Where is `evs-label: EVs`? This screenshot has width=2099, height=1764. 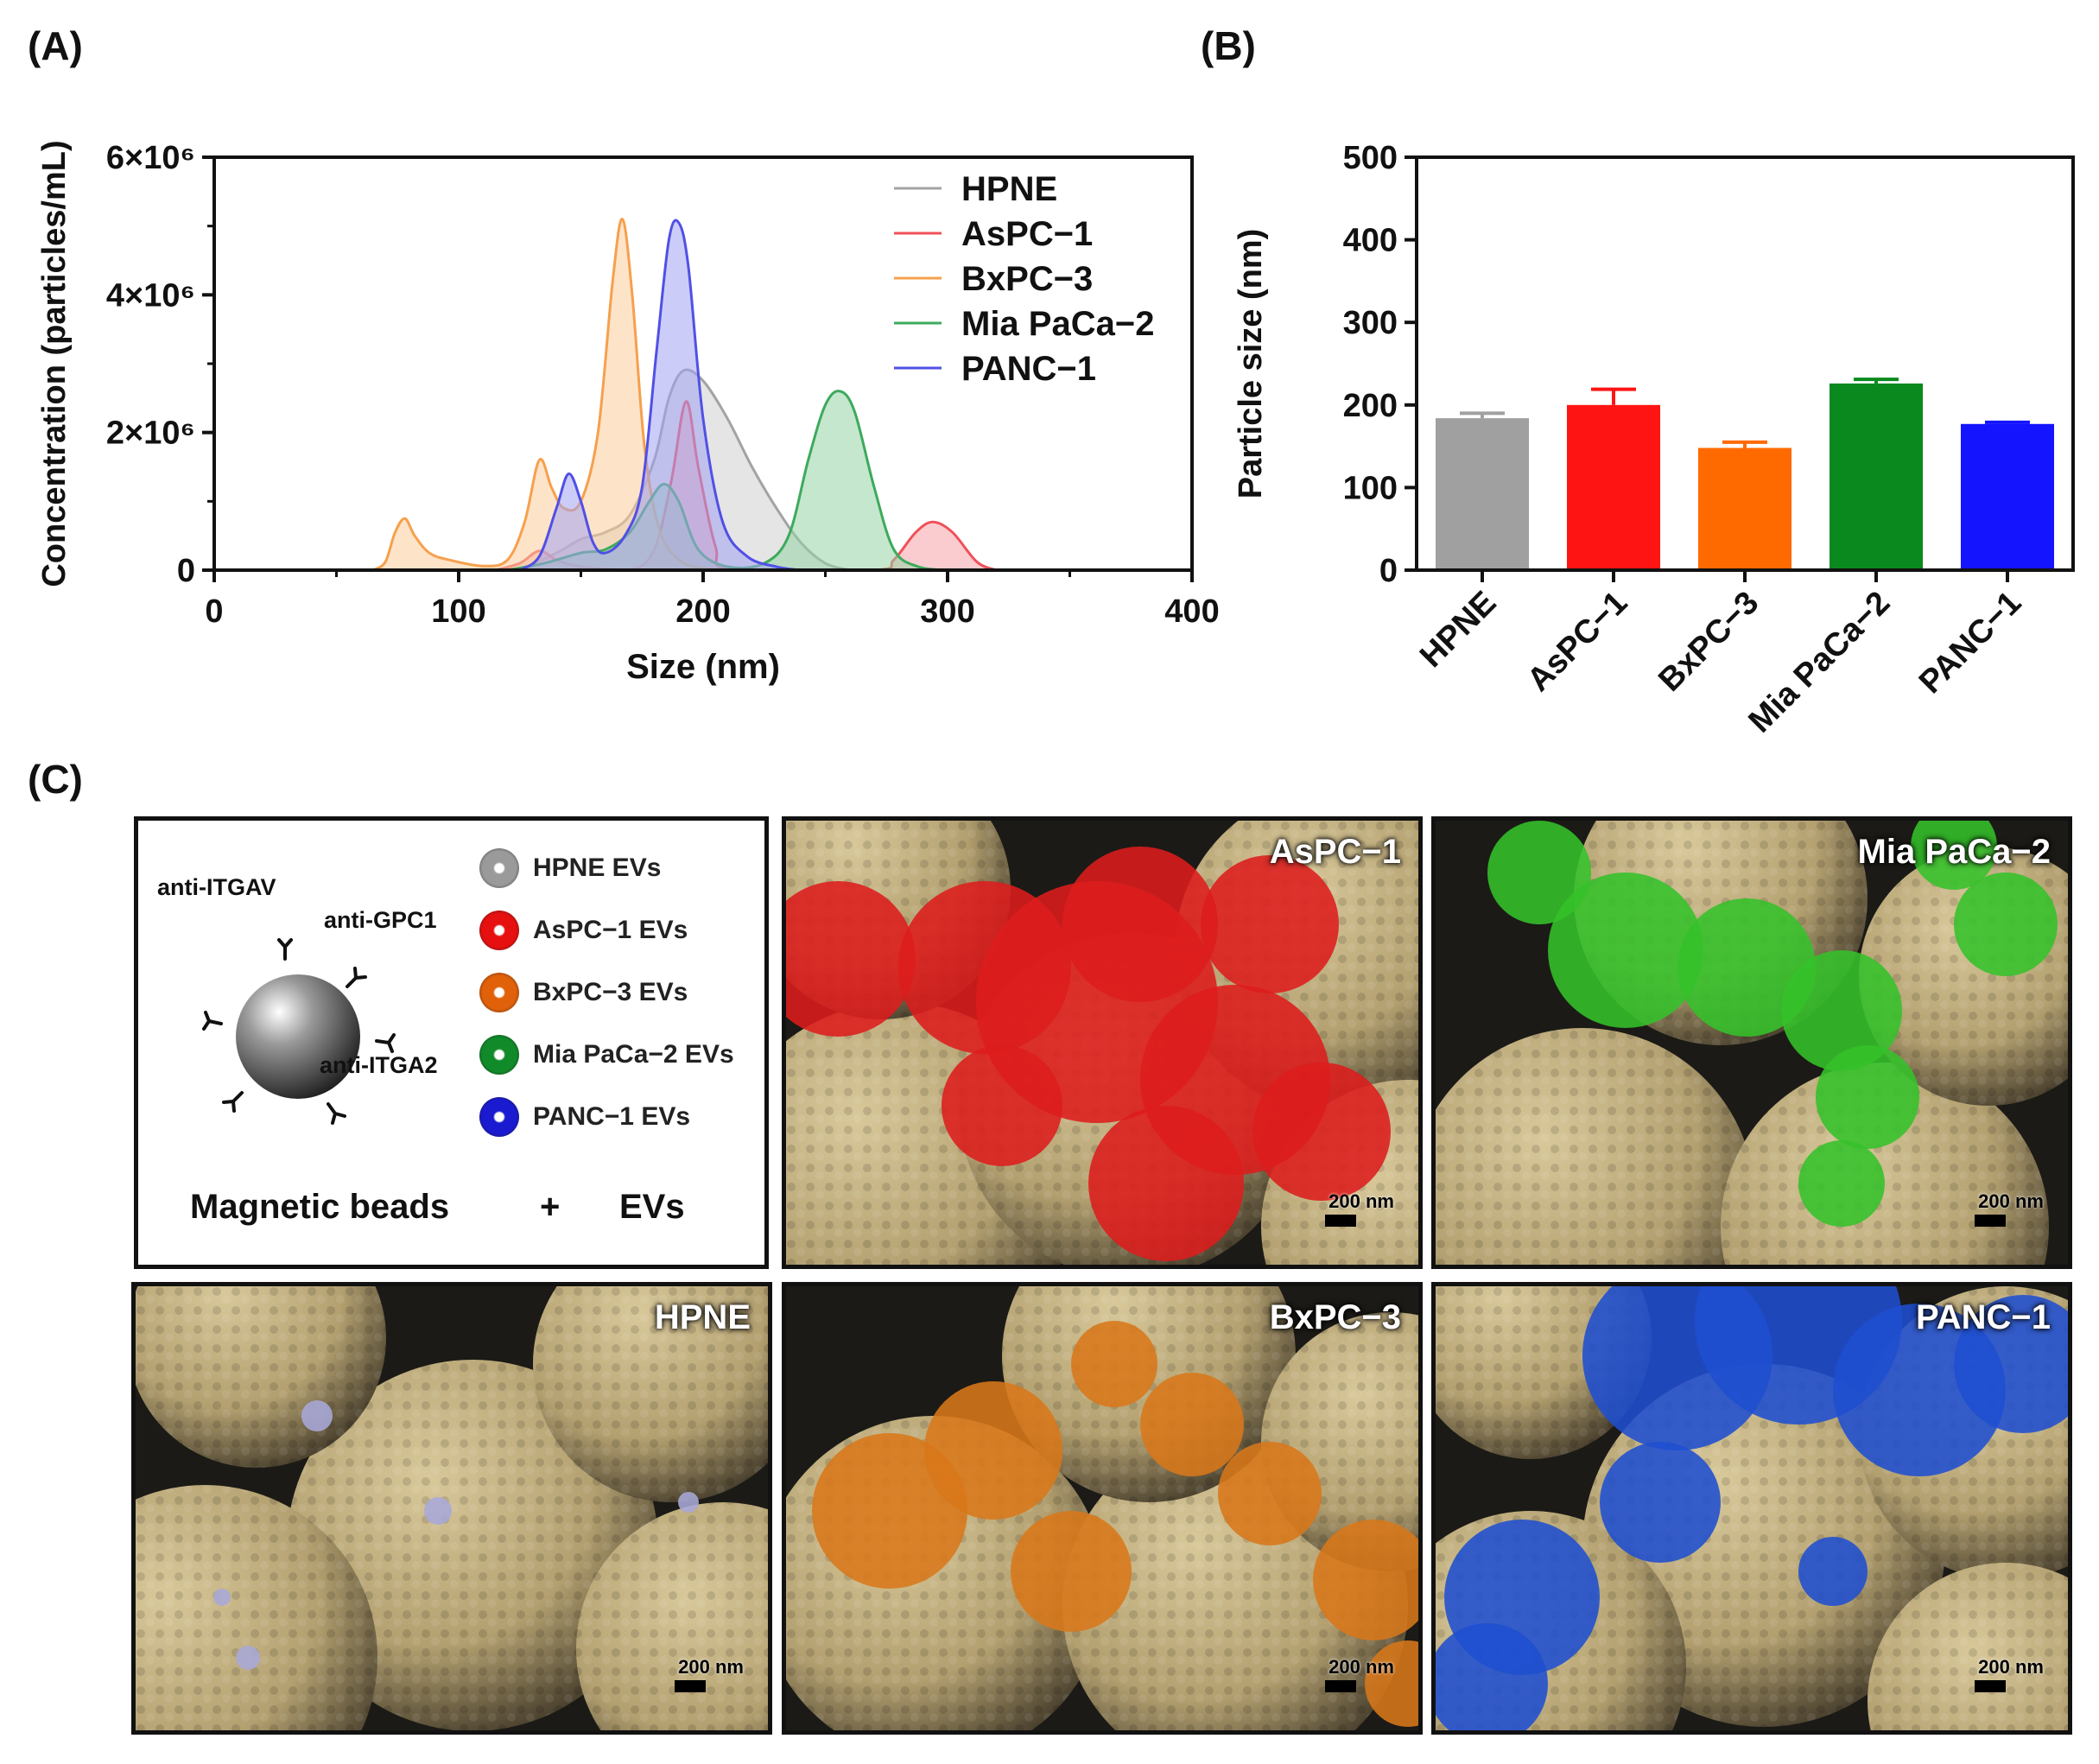
evs-label: EVs is located at coordinates (652, 1207).